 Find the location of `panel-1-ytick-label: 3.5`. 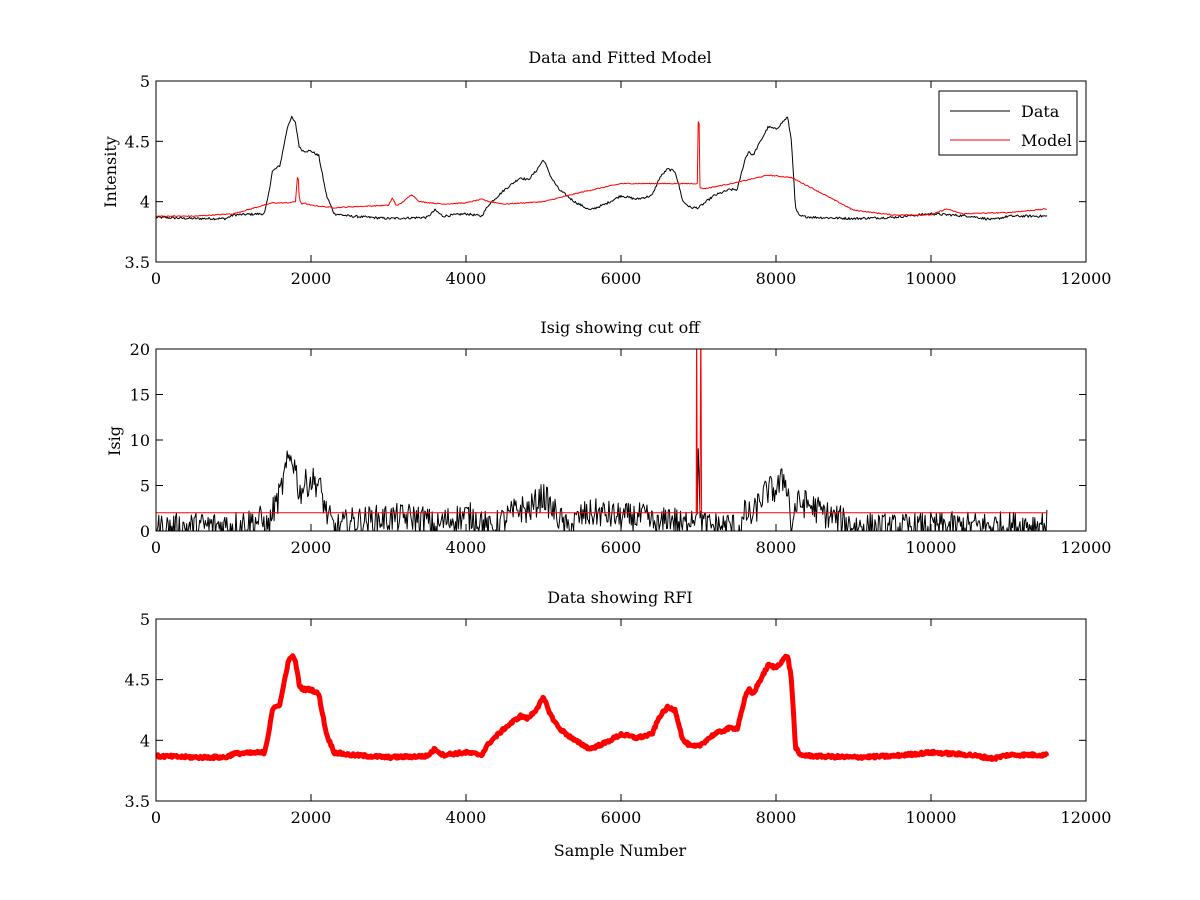

panel-1-ytick-label: 3.5 is located at coordinates (137, 262).